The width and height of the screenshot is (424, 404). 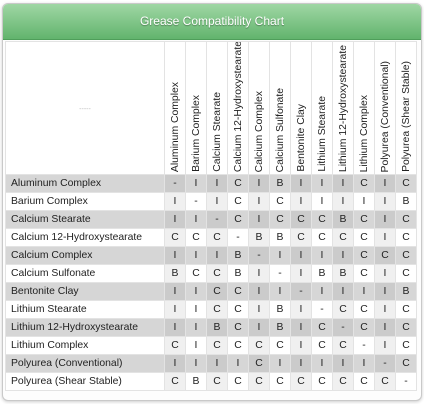 I want to click on column-header-label: Calcium Stearate, so click(x=217, y=132).